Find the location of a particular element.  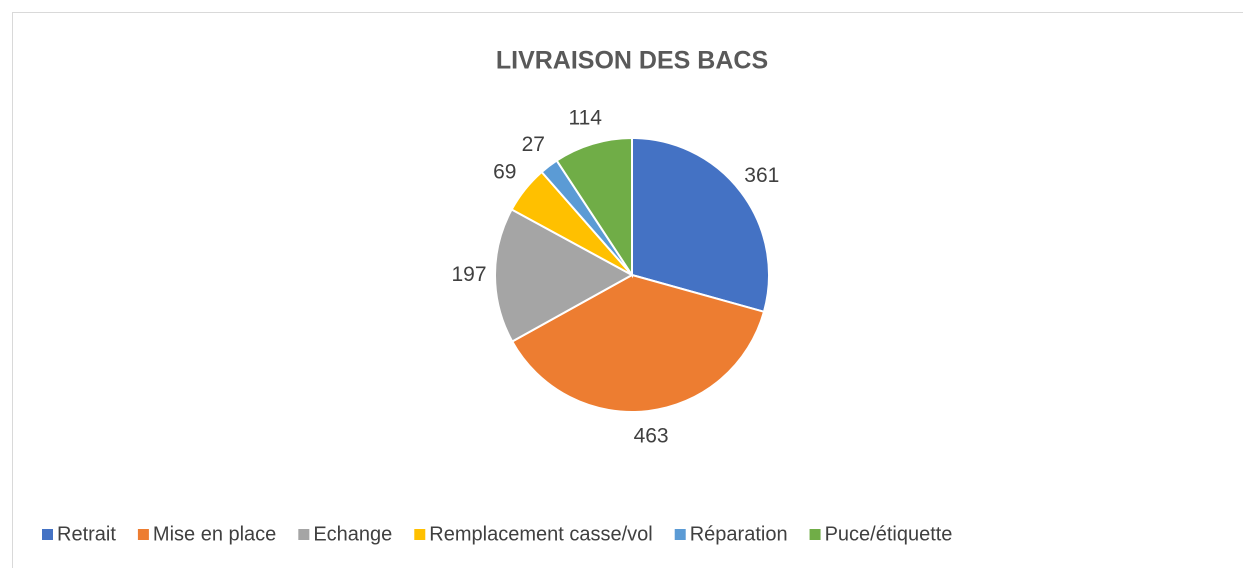

data-label: 27 is located at coordinates (533, 144).